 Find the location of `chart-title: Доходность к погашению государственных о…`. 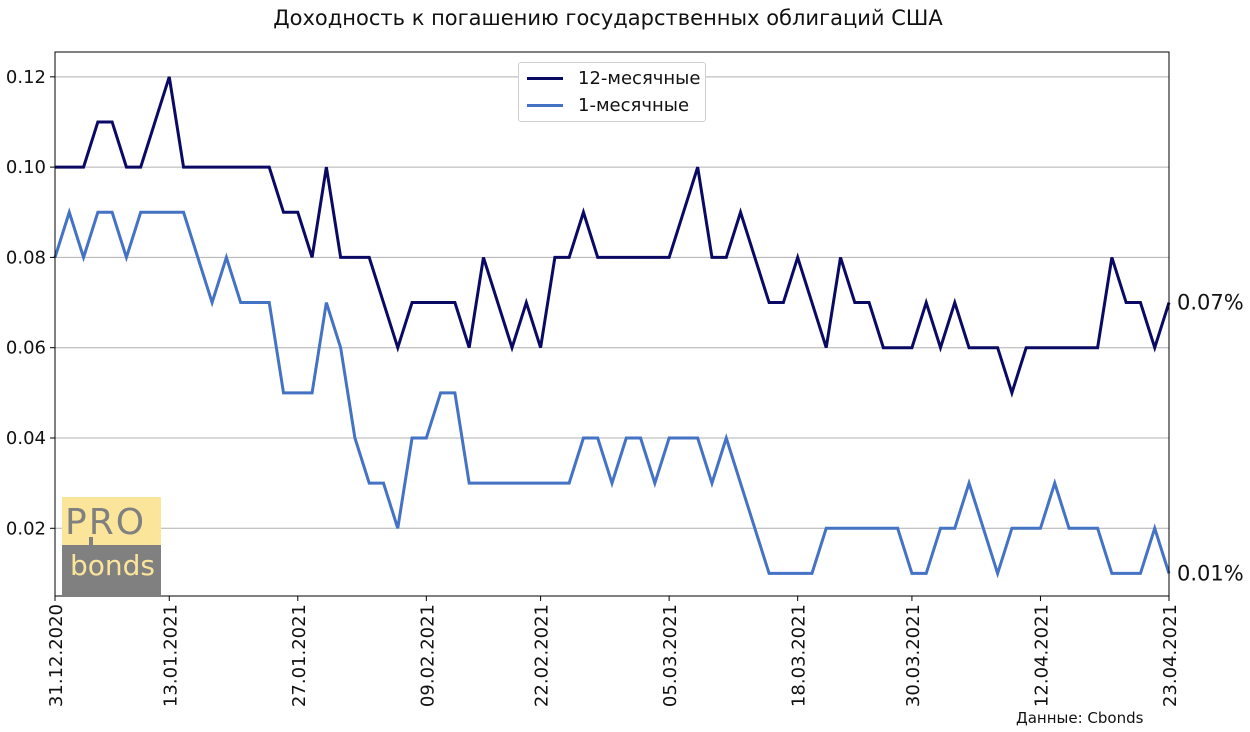

chart-title: Доходность к погашению государственных о… is located at coordinates (608, 18).